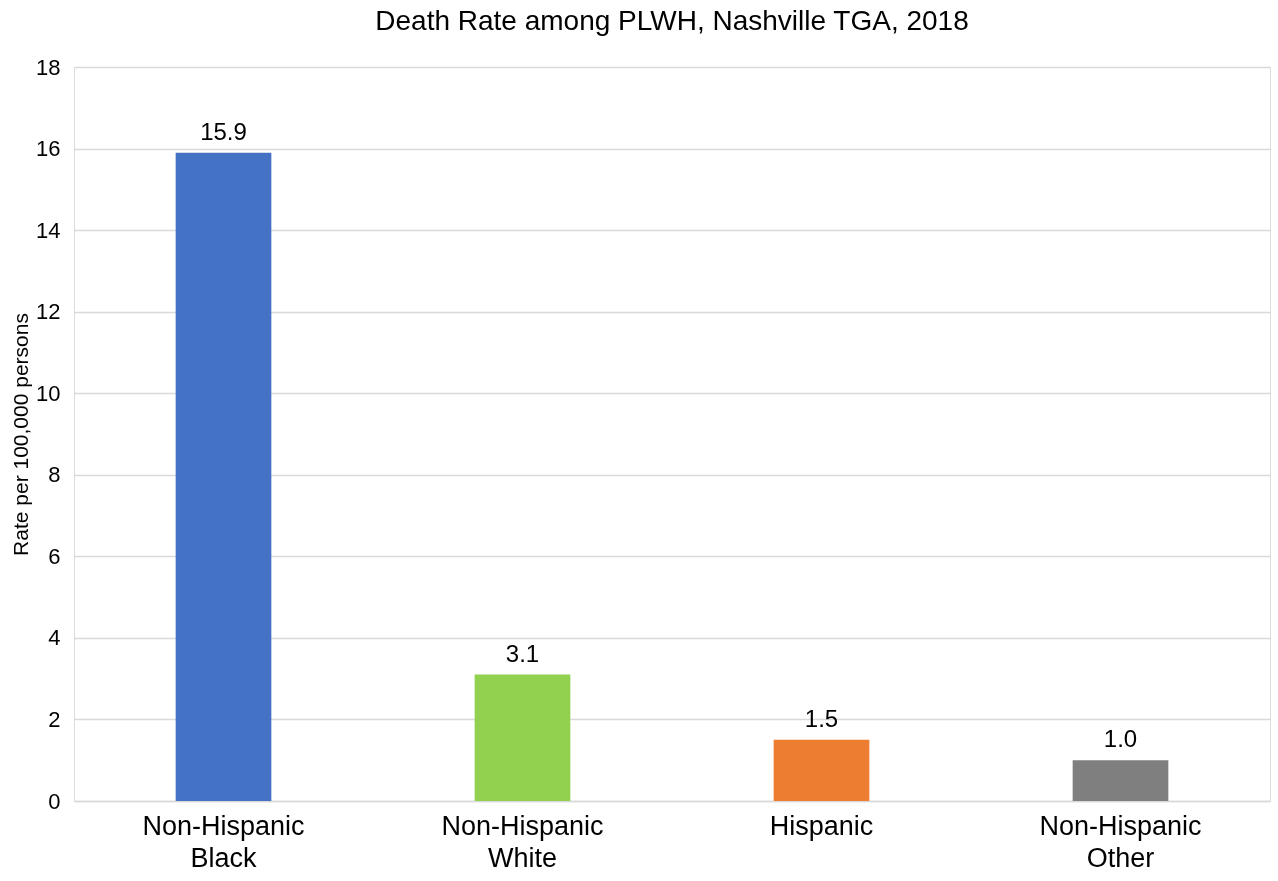 This screenshot has height=881, width=1278. Describe the element at coordinates (223, 841) in the screenshot. I see `x-tick-label: Non-Hispanic Black` at that location.